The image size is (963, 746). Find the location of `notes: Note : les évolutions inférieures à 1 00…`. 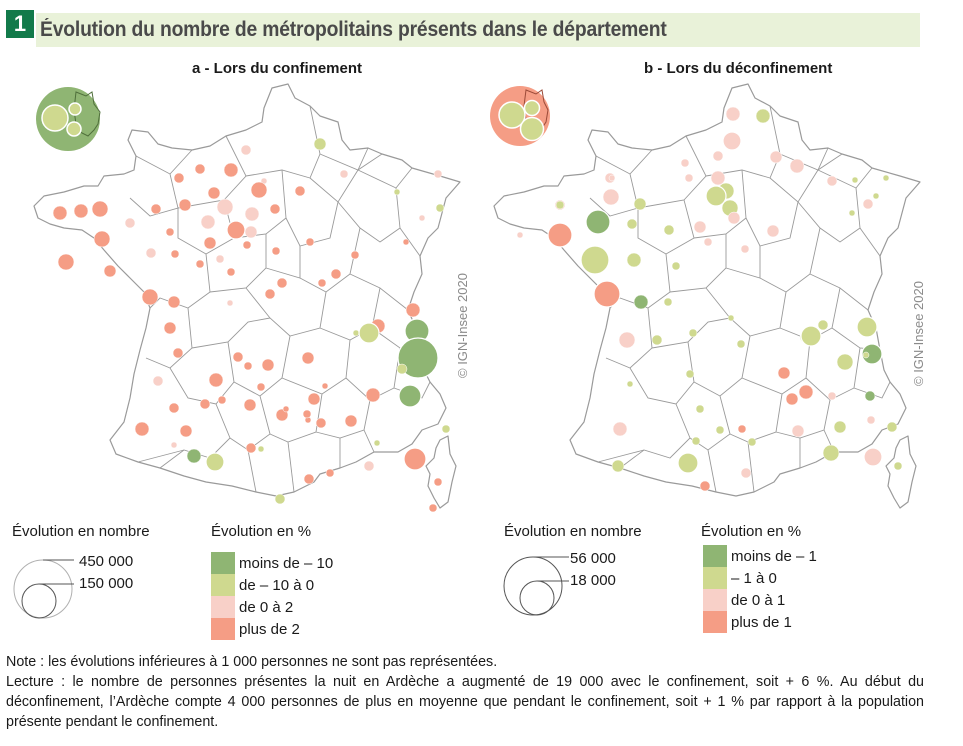

notes: Note : les évolutions inférieures à 1 00… is located at coordinates (465, 692).